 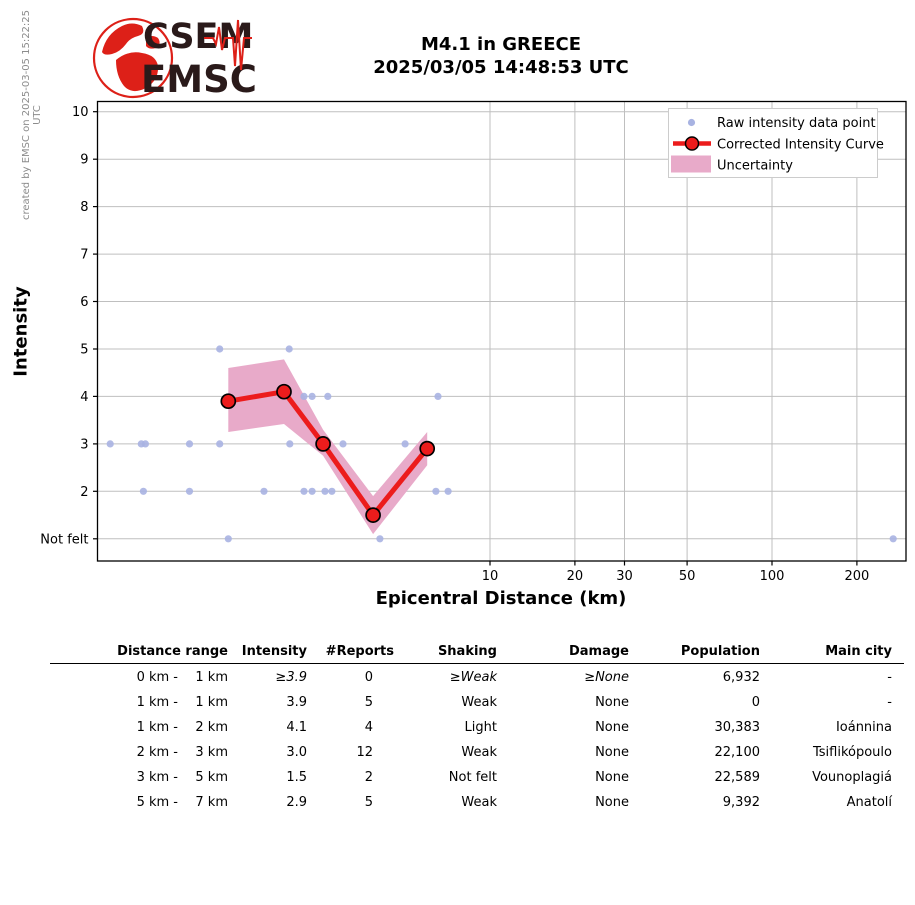 I want to click on seismogram-trace-icon, so click(x=228, y=45).